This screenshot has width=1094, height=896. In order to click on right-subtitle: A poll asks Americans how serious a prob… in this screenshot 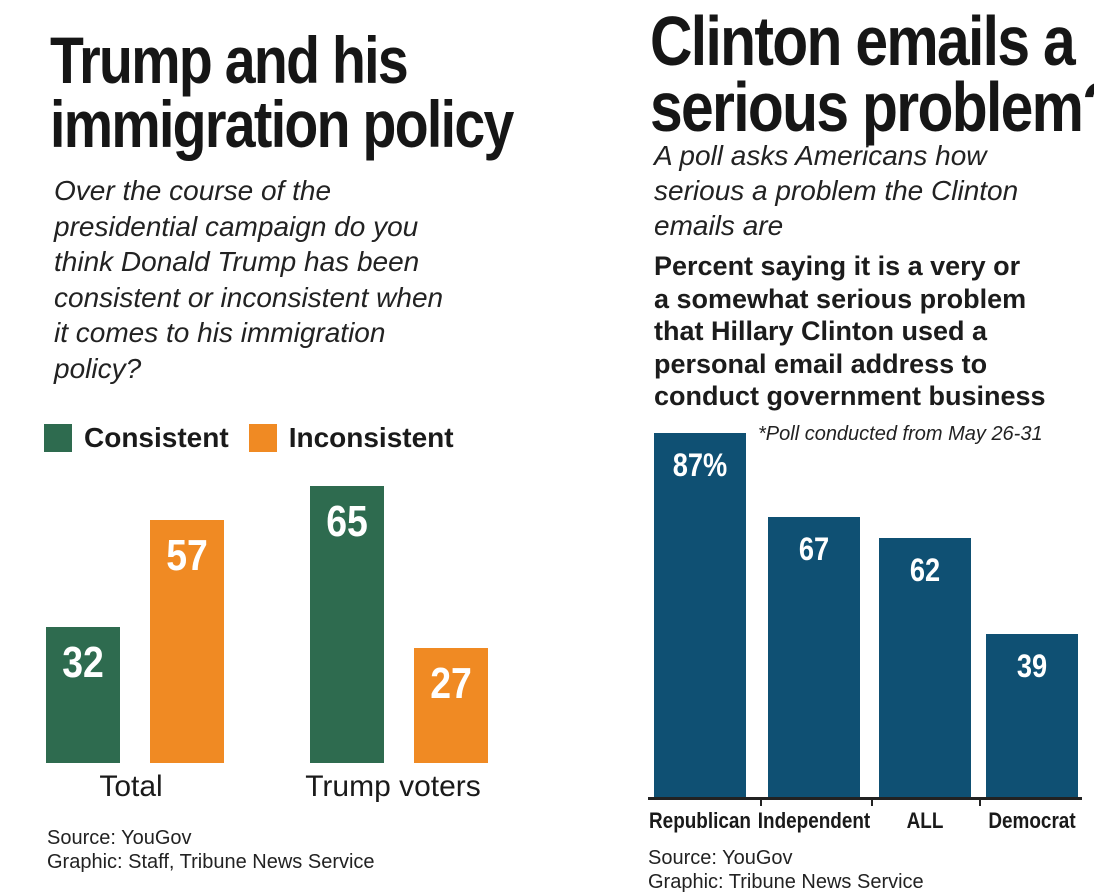, I will do `click(836, 190)`.